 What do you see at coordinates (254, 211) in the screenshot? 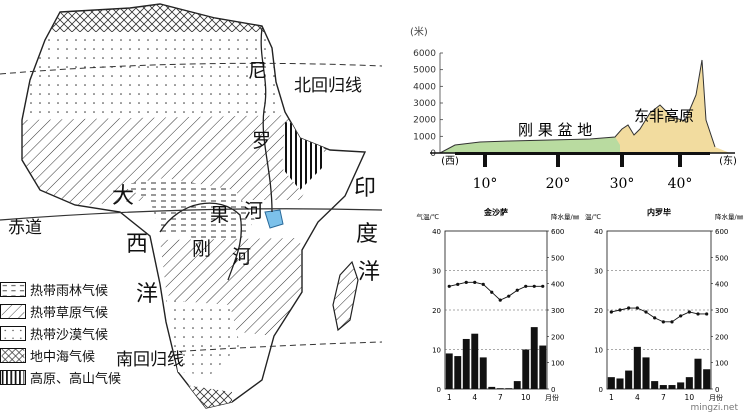
I see `label-nile-3: 河` at bounding box center [254, 211].